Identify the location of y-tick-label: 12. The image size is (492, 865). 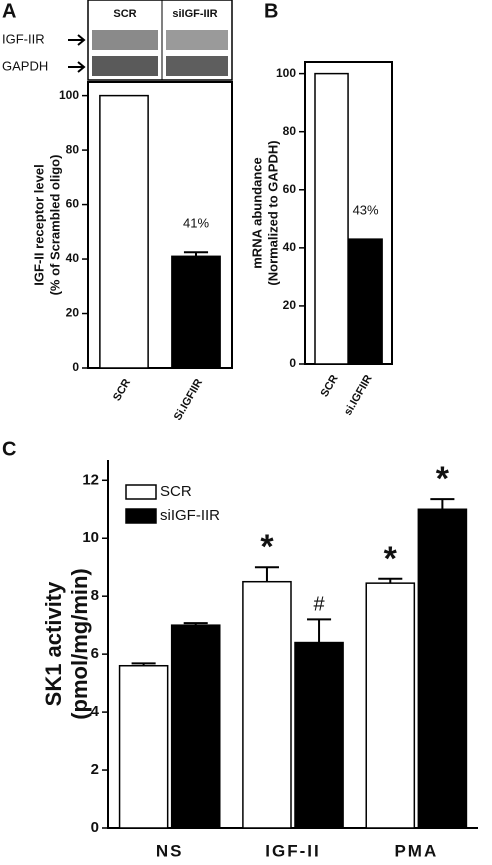
(90, 479).